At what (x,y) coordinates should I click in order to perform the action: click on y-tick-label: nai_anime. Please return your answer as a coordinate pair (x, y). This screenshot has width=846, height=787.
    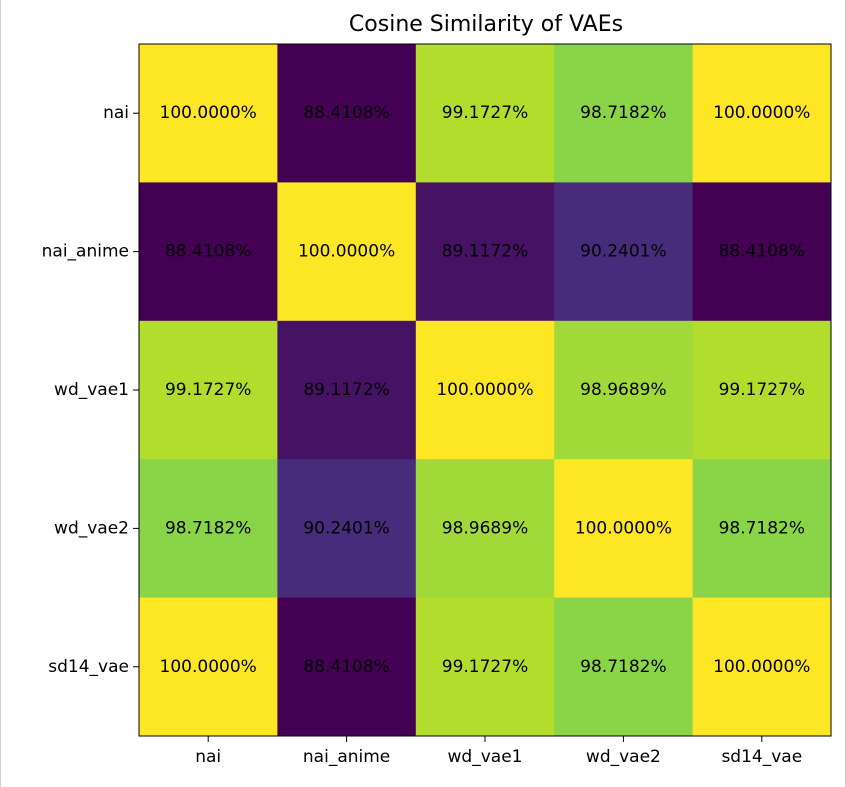
    Looking at the image, I should click on (85, 252).